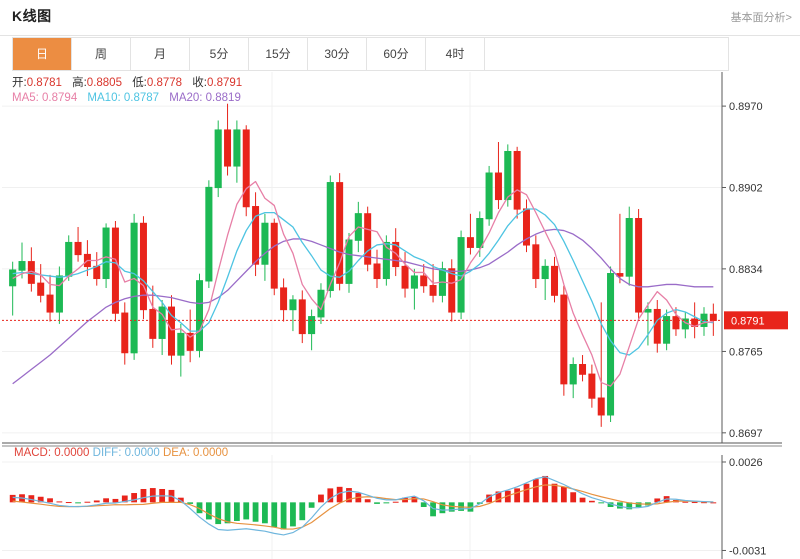 Image resolution: width=800 pixels, height=559 pixels. I want to click on tab-周: 周, so click(101, 54).